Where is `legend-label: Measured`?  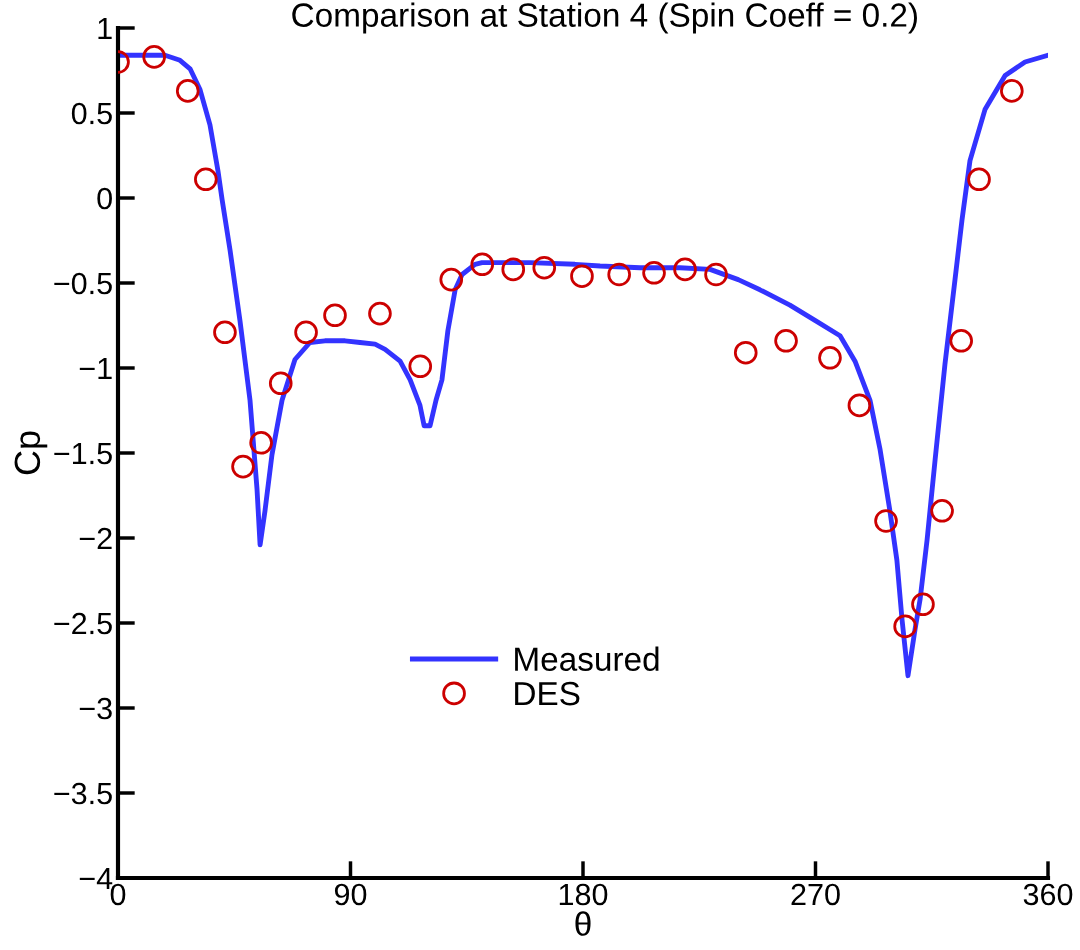 legend-label: Measured is located at coordinates (587, 659).